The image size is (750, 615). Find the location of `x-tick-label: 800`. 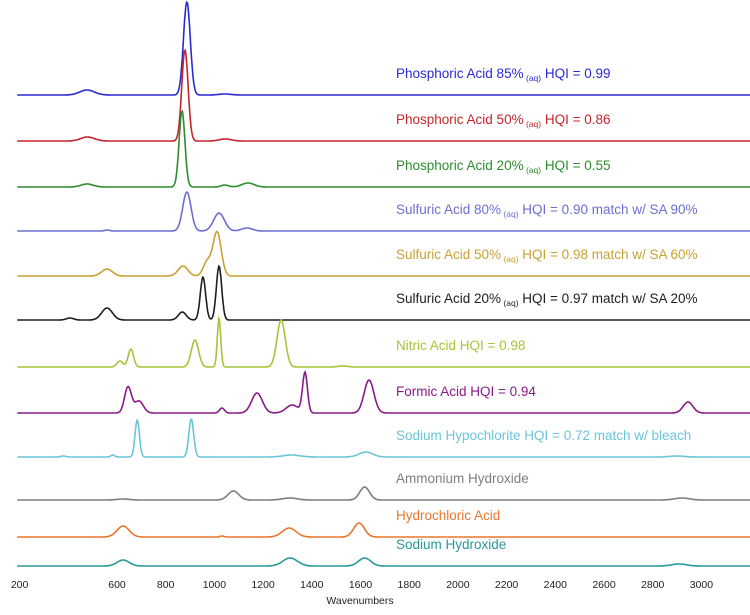

x-tick-label: 800 is located at coordinates (166, 585).